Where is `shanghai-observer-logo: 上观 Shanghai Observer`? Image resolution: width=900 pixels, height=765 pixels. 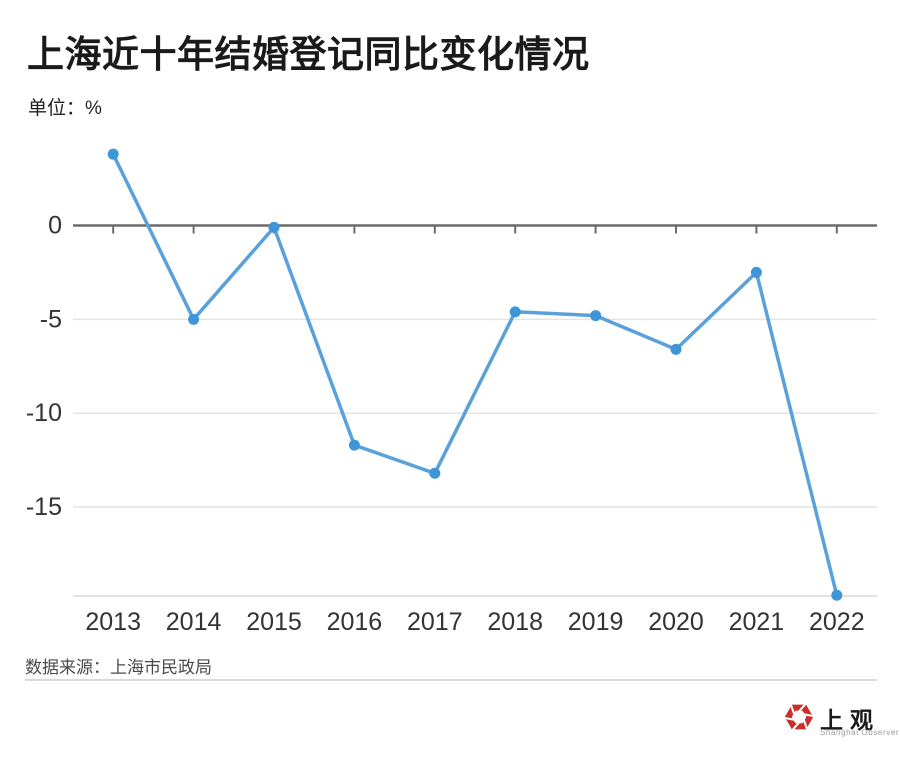 shanghai-observer-logo: 上观 Shanghai Observer is located at coordinates (842, 721).